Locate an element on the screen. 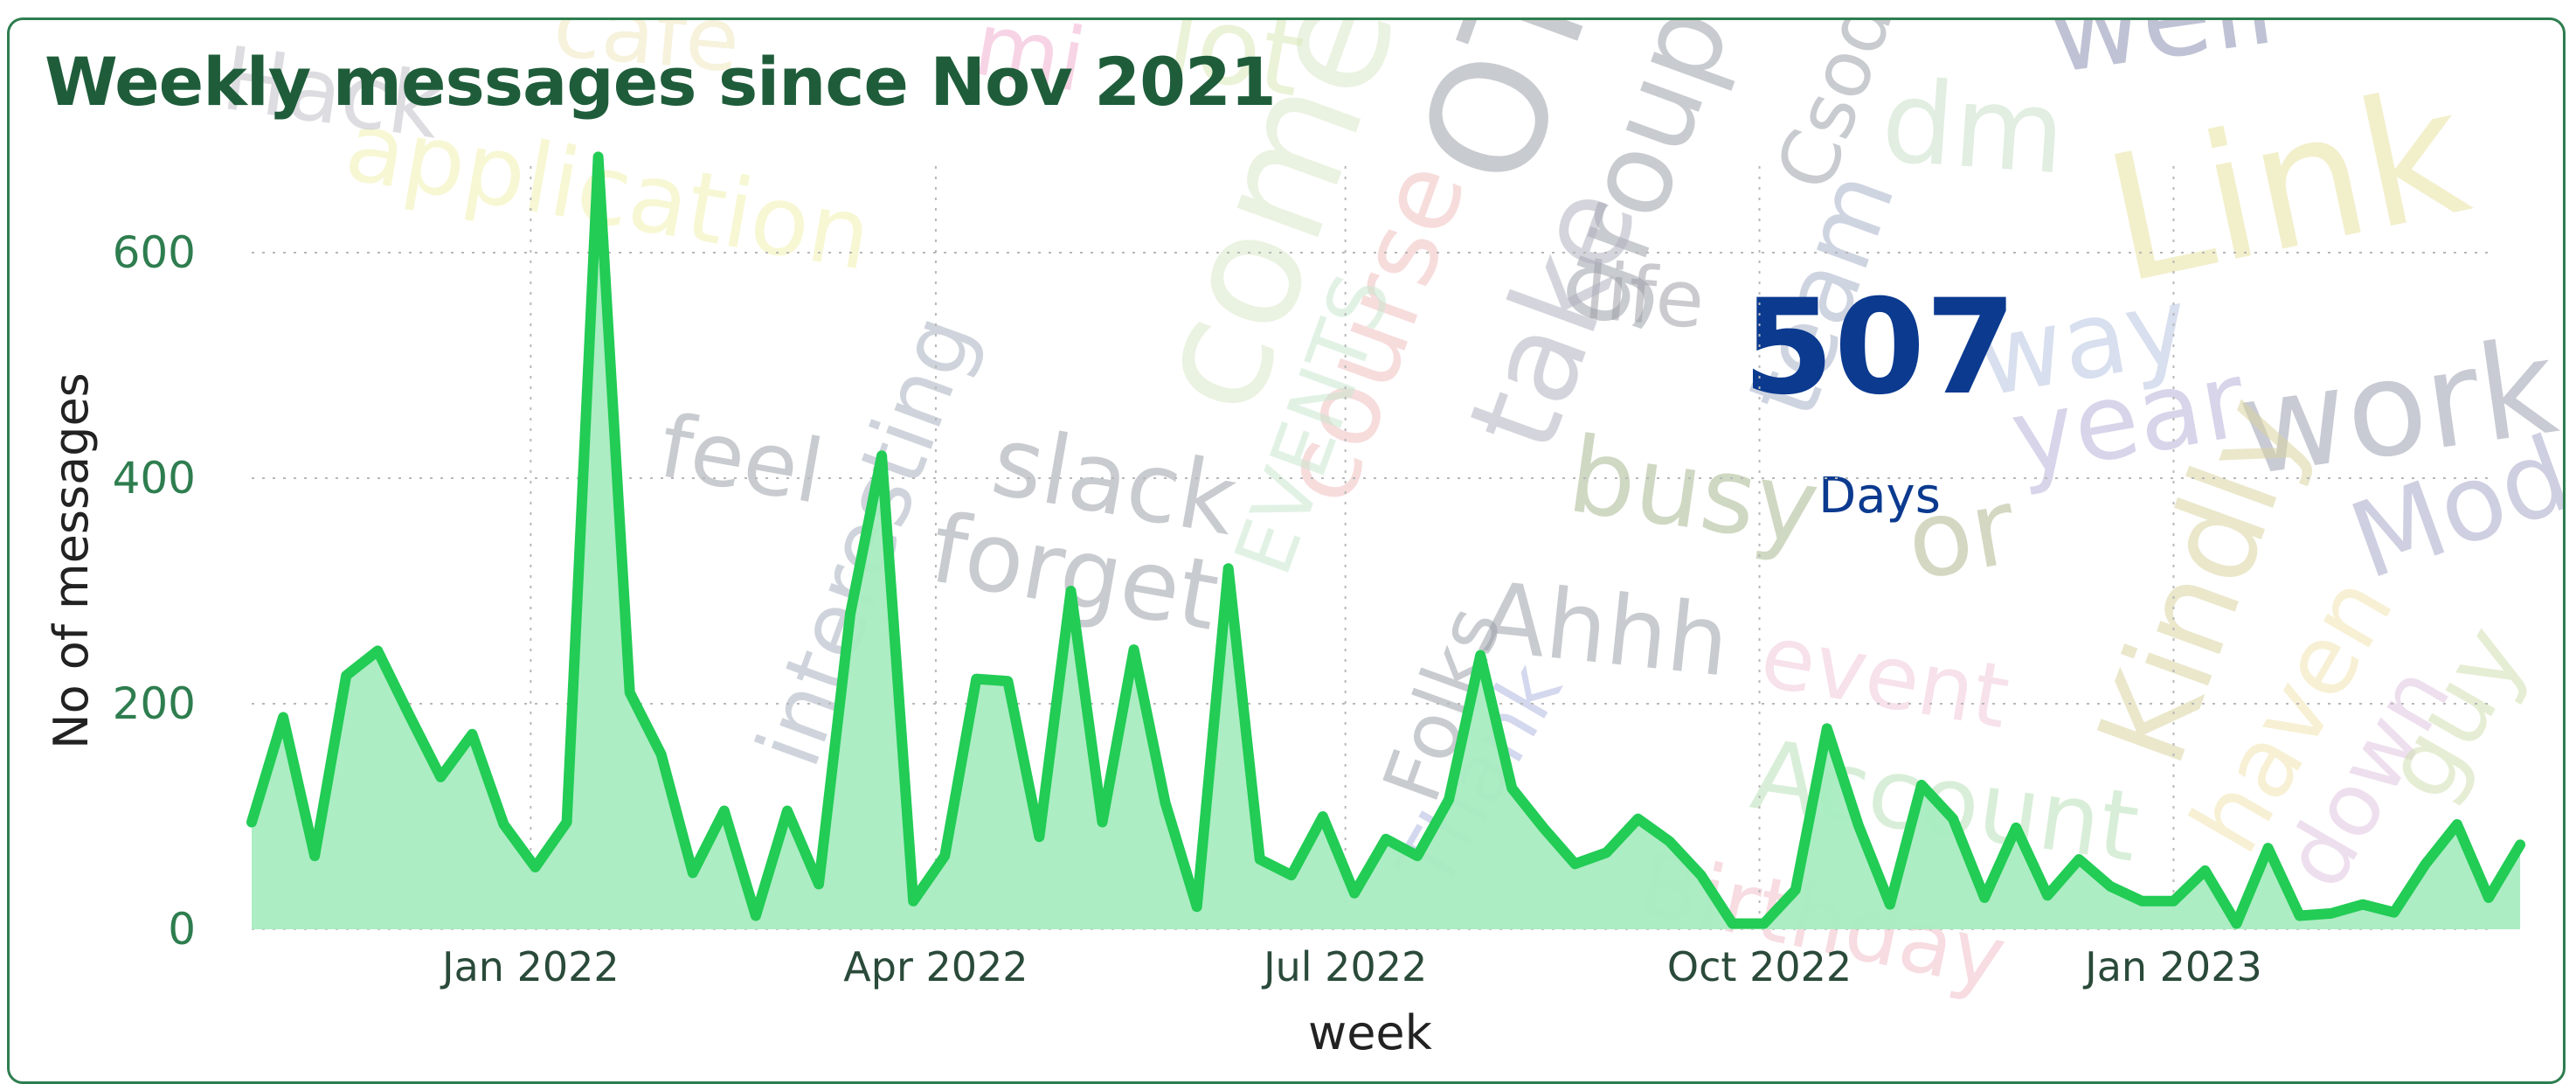 This screenshot has height=1084, width=2576. x-axis-label: week is located at coordinates (1370, 1032).